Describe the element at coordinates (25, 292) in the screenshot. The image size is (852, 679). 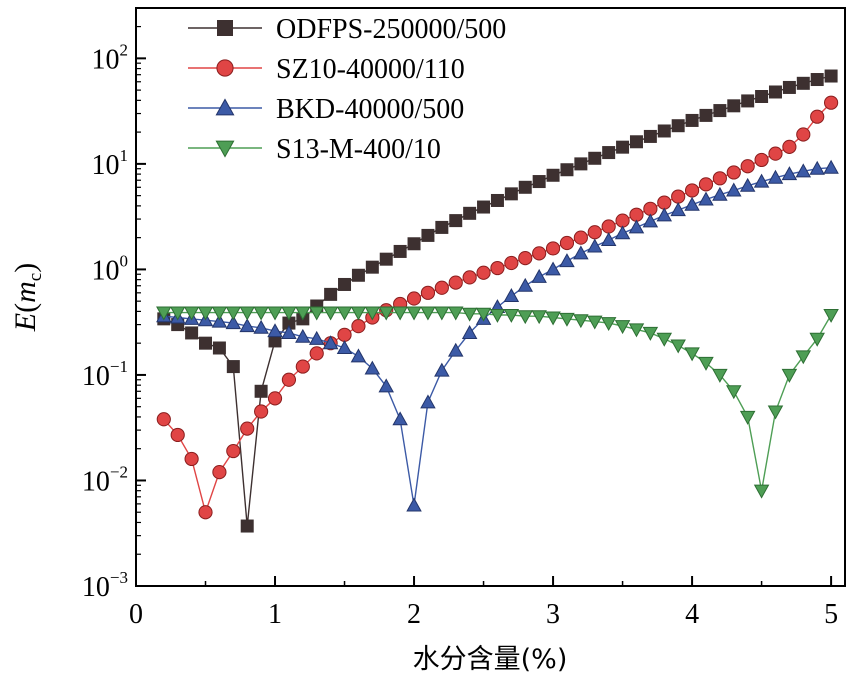
I see `y-title-var: m` at that location.